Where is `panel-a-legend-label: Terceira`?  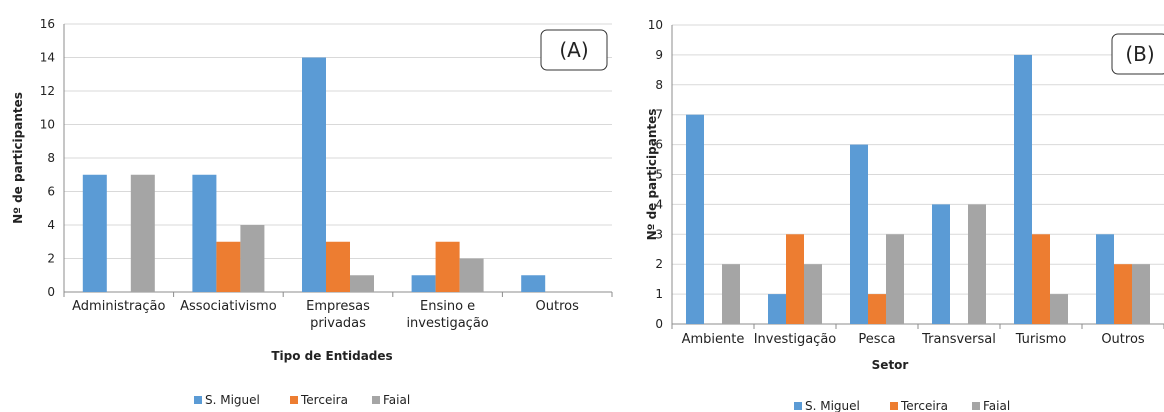
panel-a-legend-label: Terceira is located at coordinates (324, 400).